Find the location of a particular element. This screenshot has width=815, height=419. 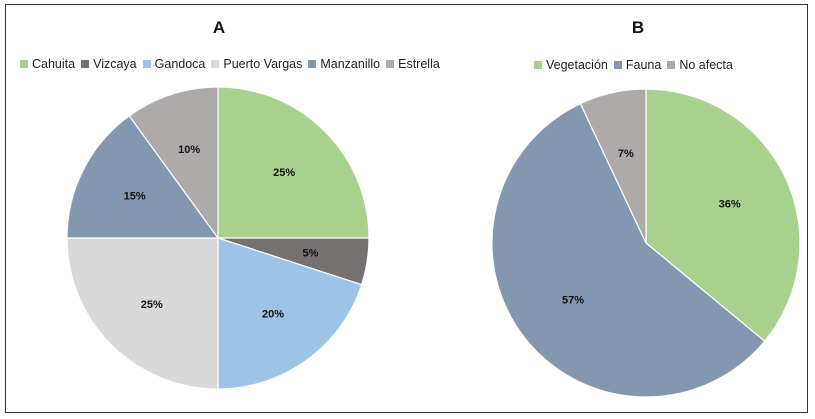

chart-b-data-label-fauna: 57% is located at coordinates (573, 301).